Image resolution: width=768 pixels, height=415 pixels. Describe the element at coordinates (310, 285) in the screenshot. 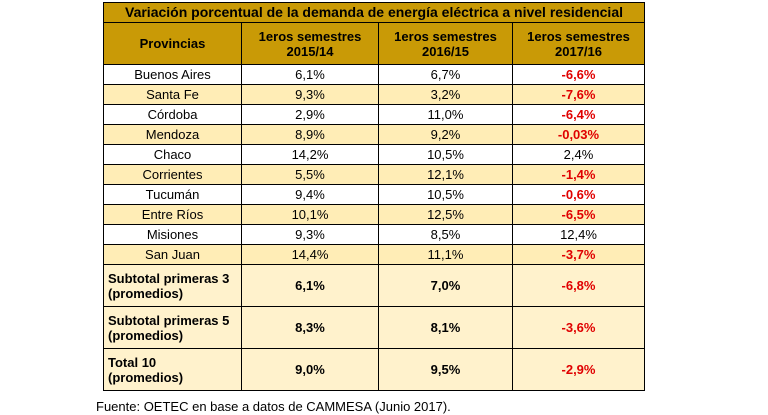

I see `subtotal-v2015-cell: 6,1%` at that location.